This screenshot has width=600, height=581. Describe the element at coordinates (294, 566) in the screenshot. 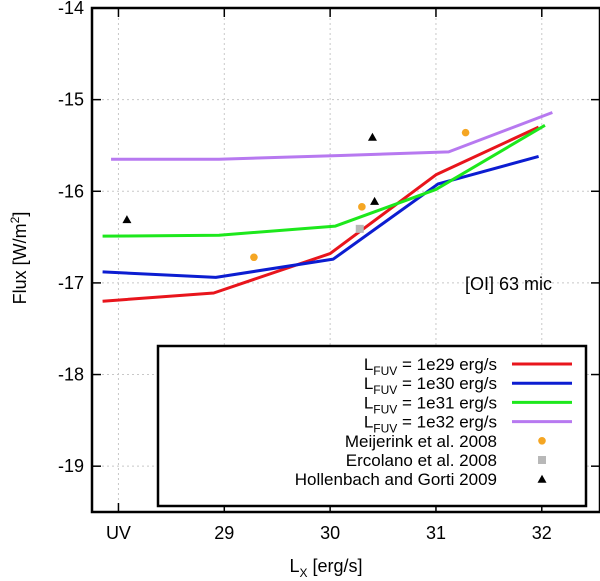

I see `x-axis-label-main: L` at that location.